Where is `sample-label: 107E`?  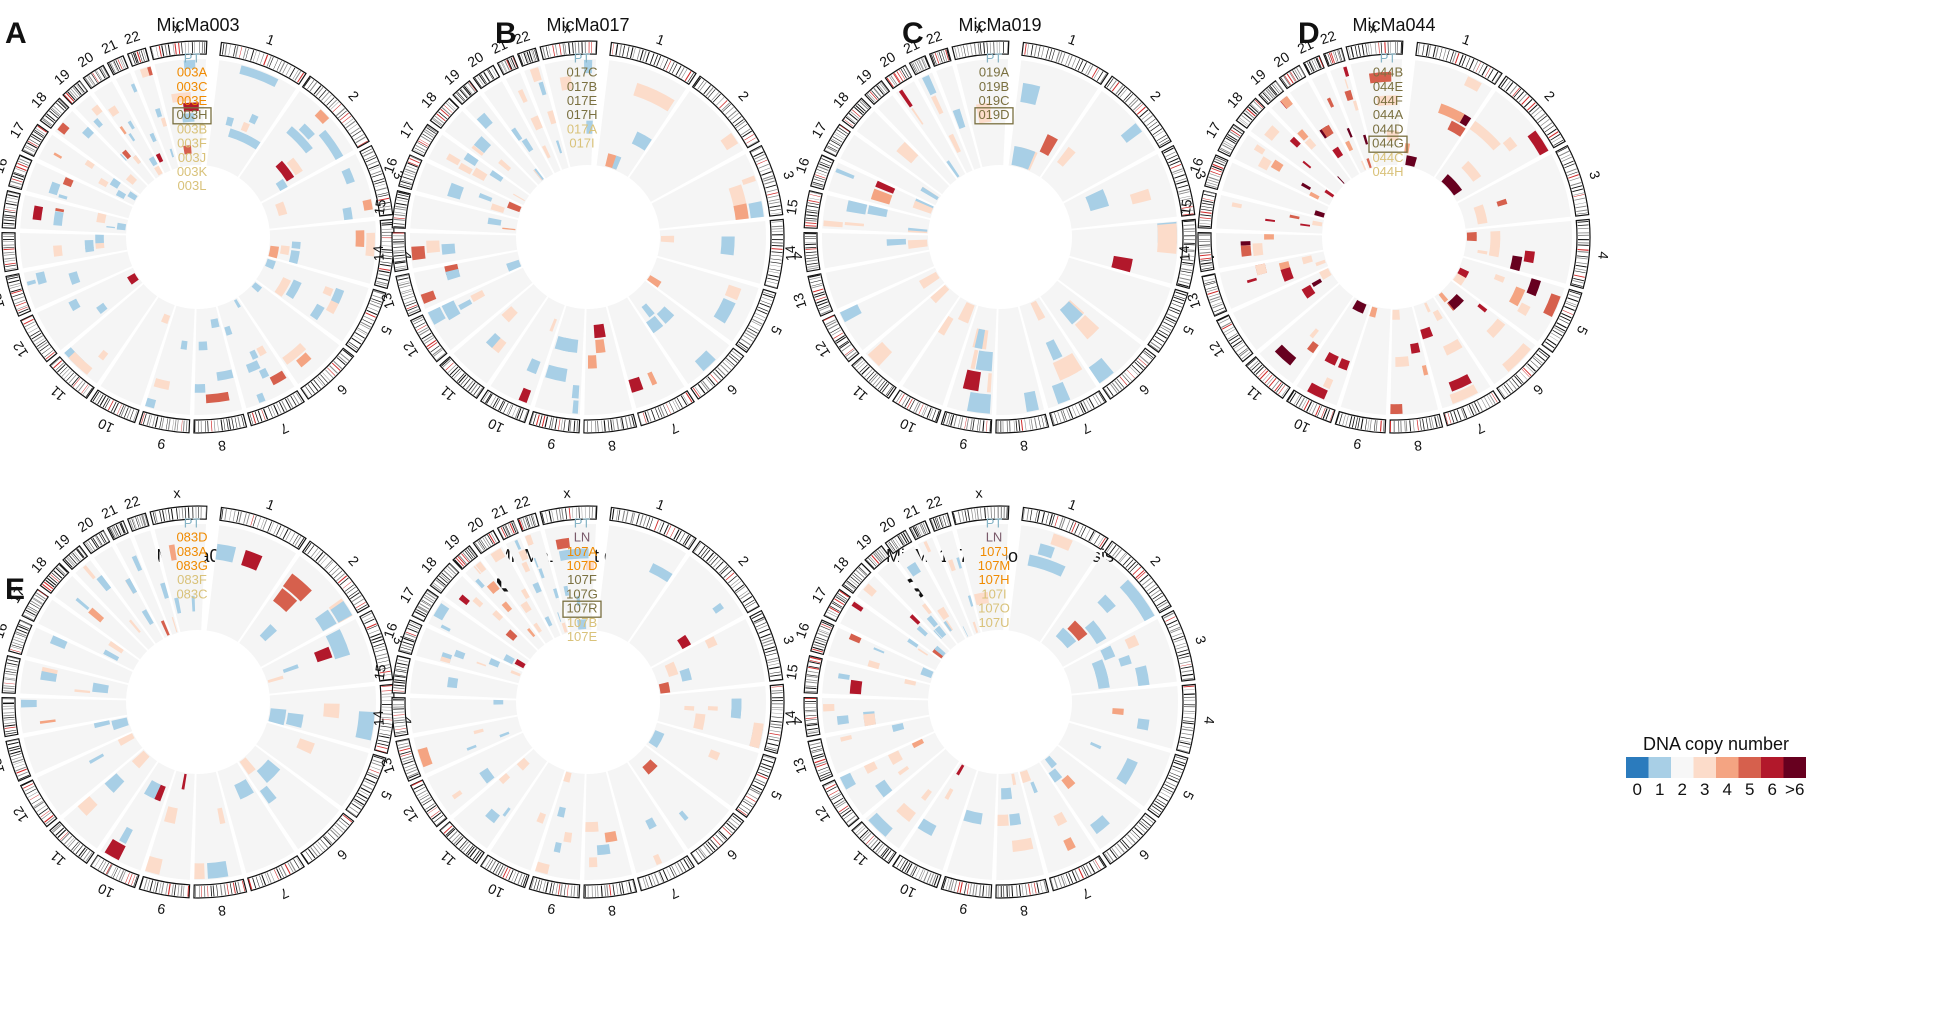 sample-label: 107E is located at coordinates (582, 636).